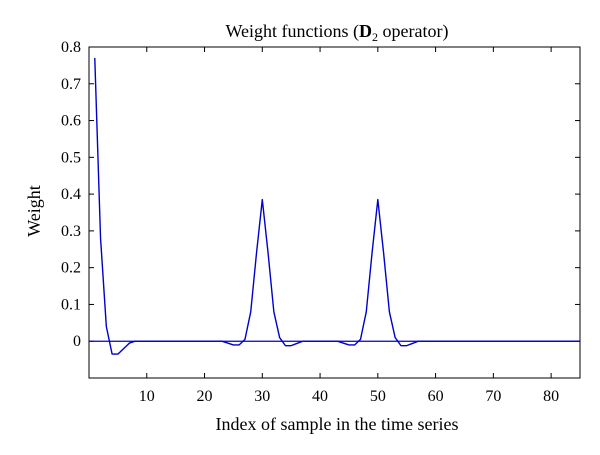  What do you see at coordinates (71, 84) in the screenshot?
I see `y-tick-label: 0.7` at bounding box center [71, 84].